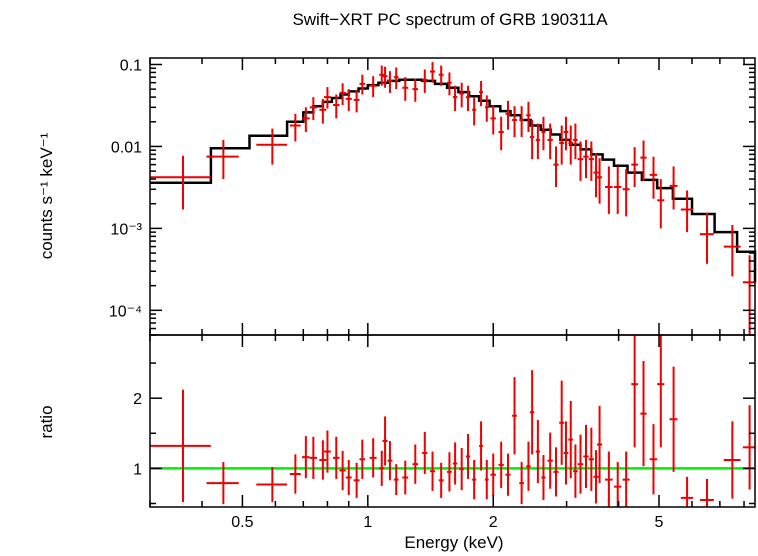 The width and height of the screenshot is (758, 556). Describe the element at coordinates (450, 19) in the screenshot. I see `plot-title: Swift−XRT PC spectrum of GRB 190311A` at that location.